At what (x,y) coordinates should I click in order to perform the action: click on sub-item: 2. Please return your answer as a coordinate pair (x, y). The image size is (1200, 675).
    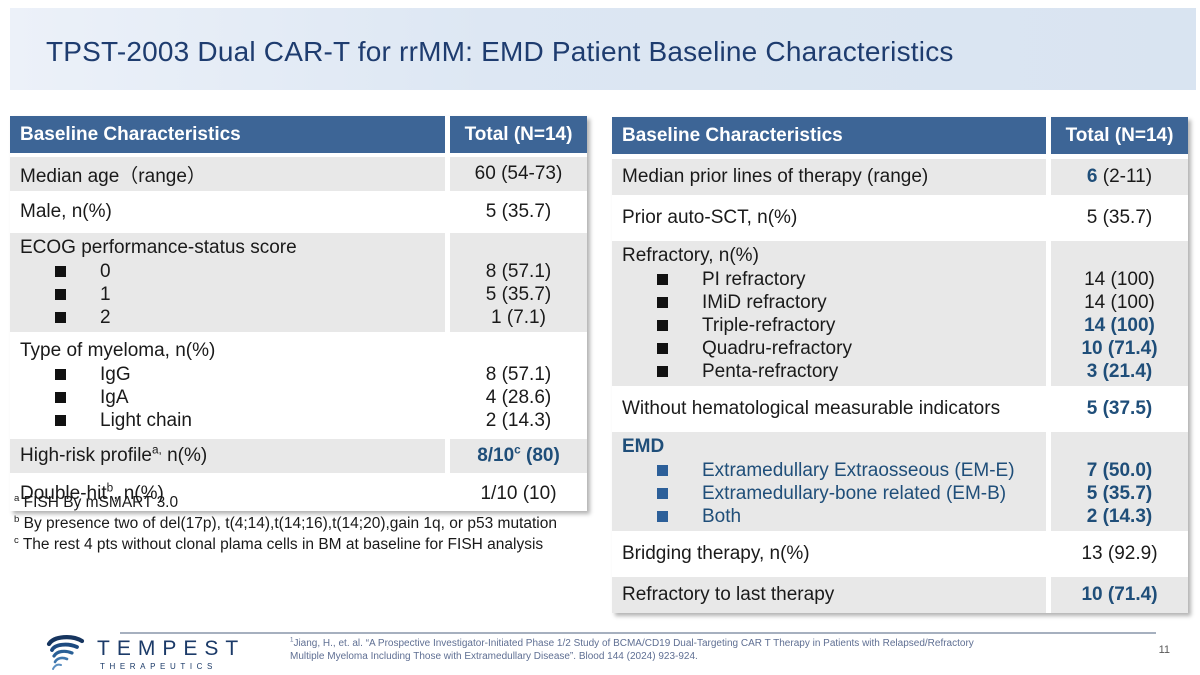
    Looking at the image, I should click on (230, 317).